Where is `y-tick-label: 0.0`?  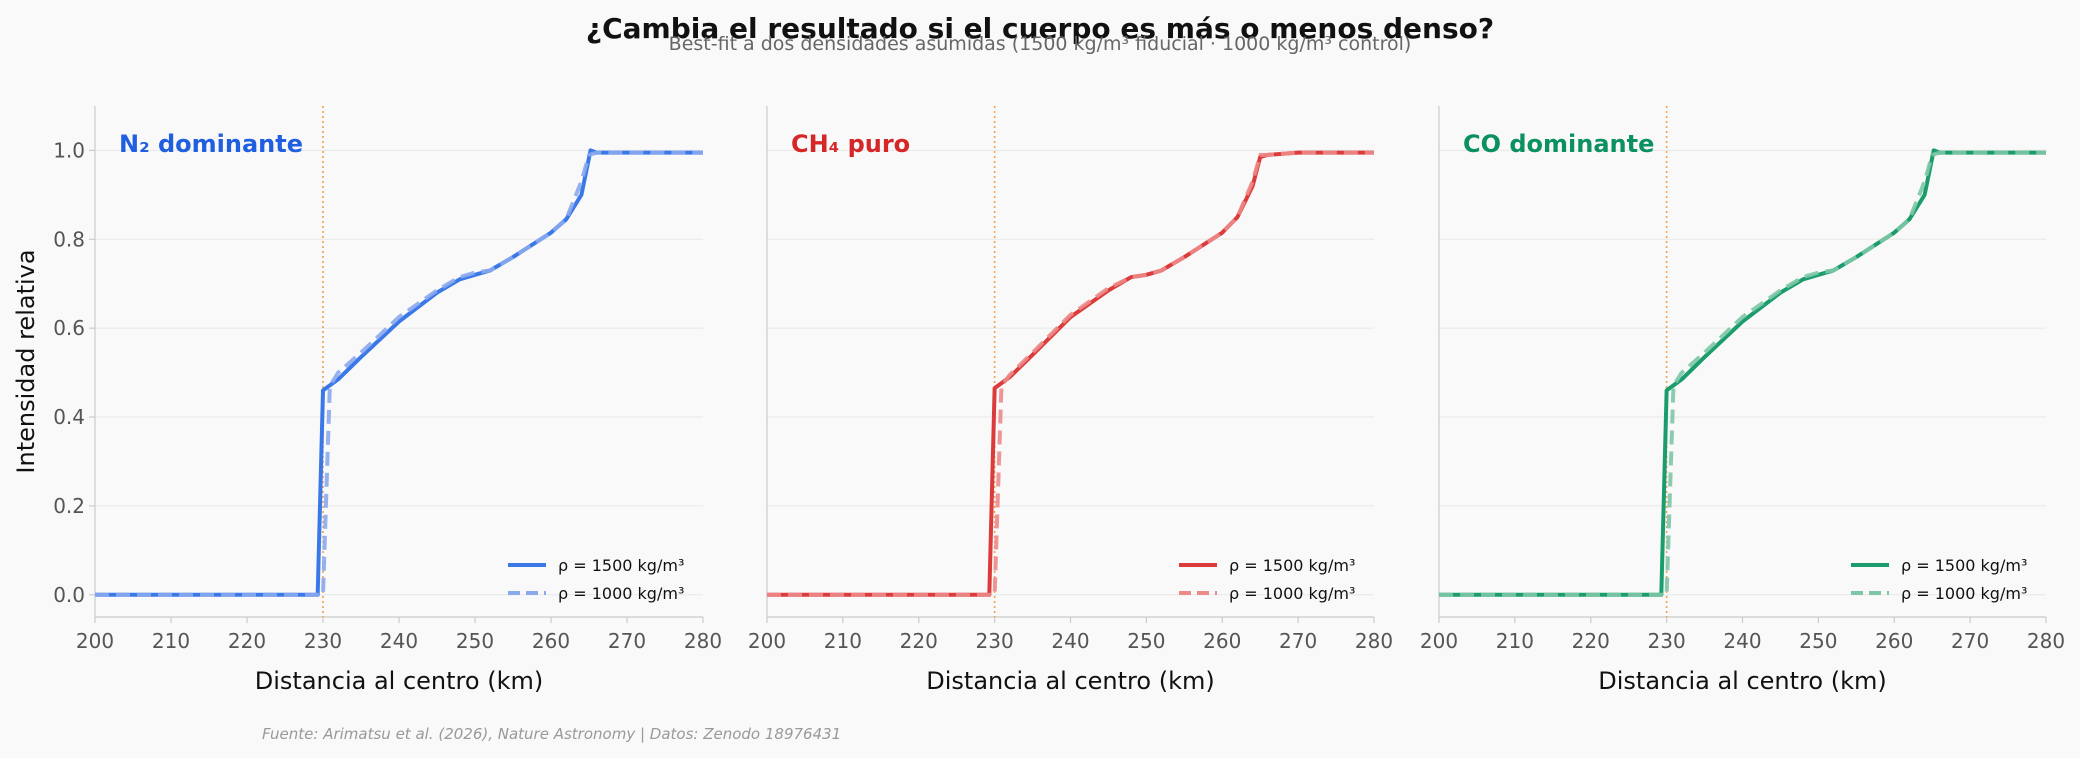 y-tick-label: 0.0 is located at coordinates (69, 595).